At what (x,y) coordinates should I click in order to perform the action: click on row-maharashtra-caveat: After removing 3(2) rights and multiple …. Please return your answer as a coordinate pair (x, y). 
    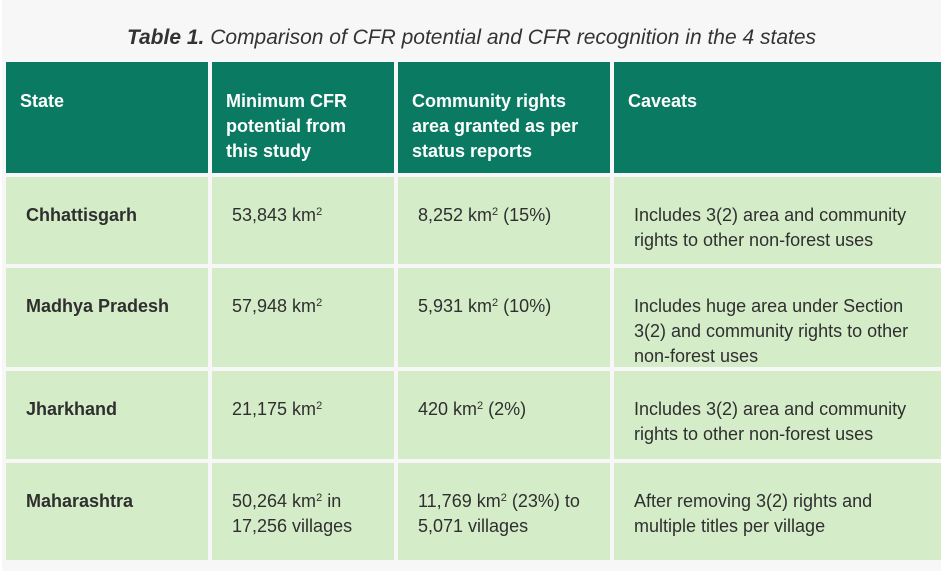
    Looking at the image, I should click on (777, 511).